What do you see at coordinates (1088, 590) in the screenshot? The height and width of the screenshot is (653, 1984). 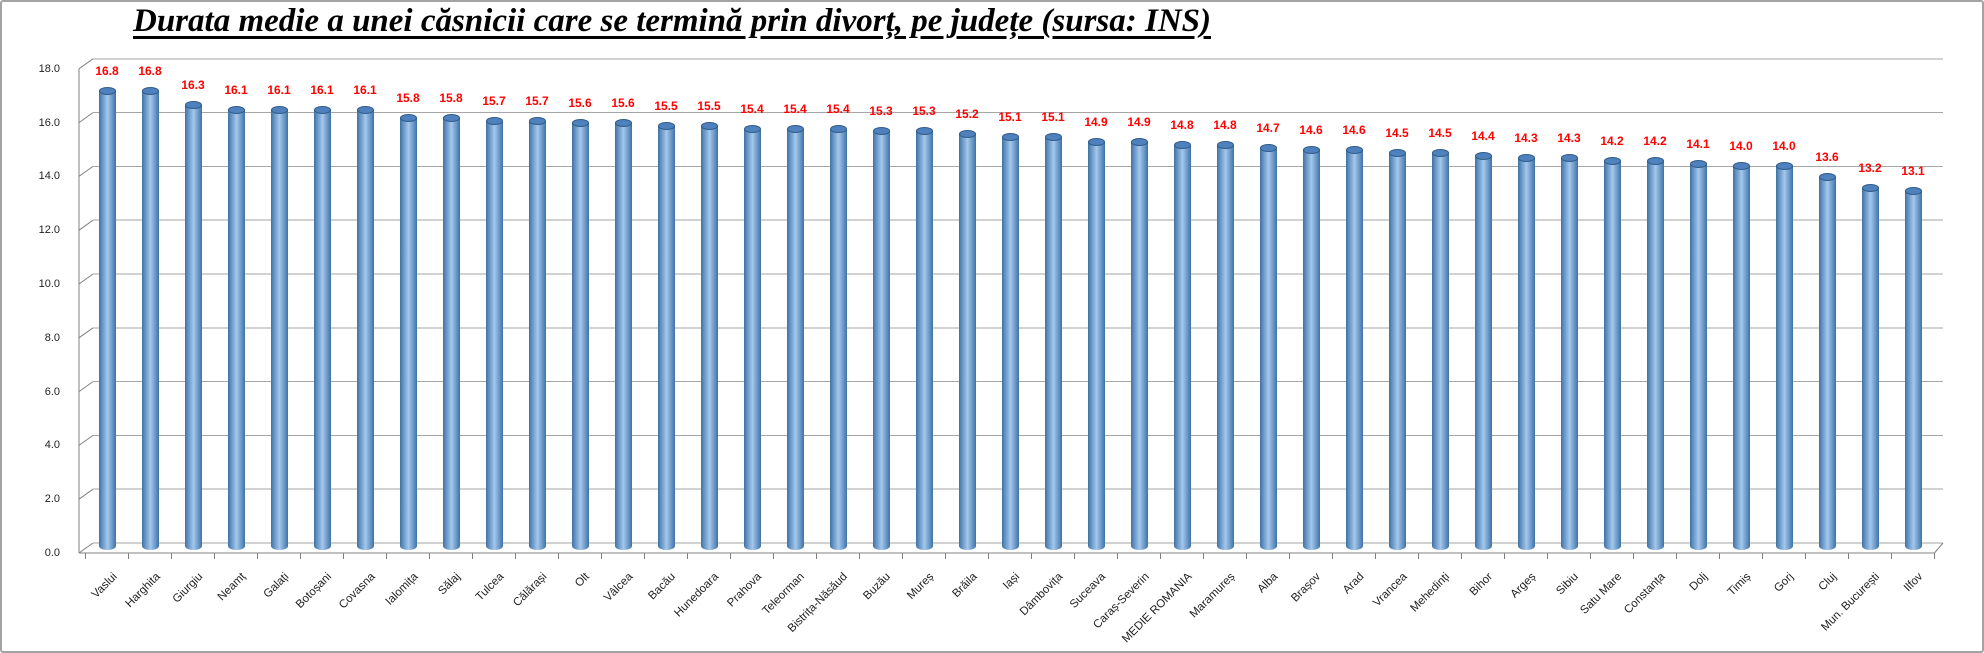 I see `x-axis-label: Suceava` at bounding box center [1088, 590].